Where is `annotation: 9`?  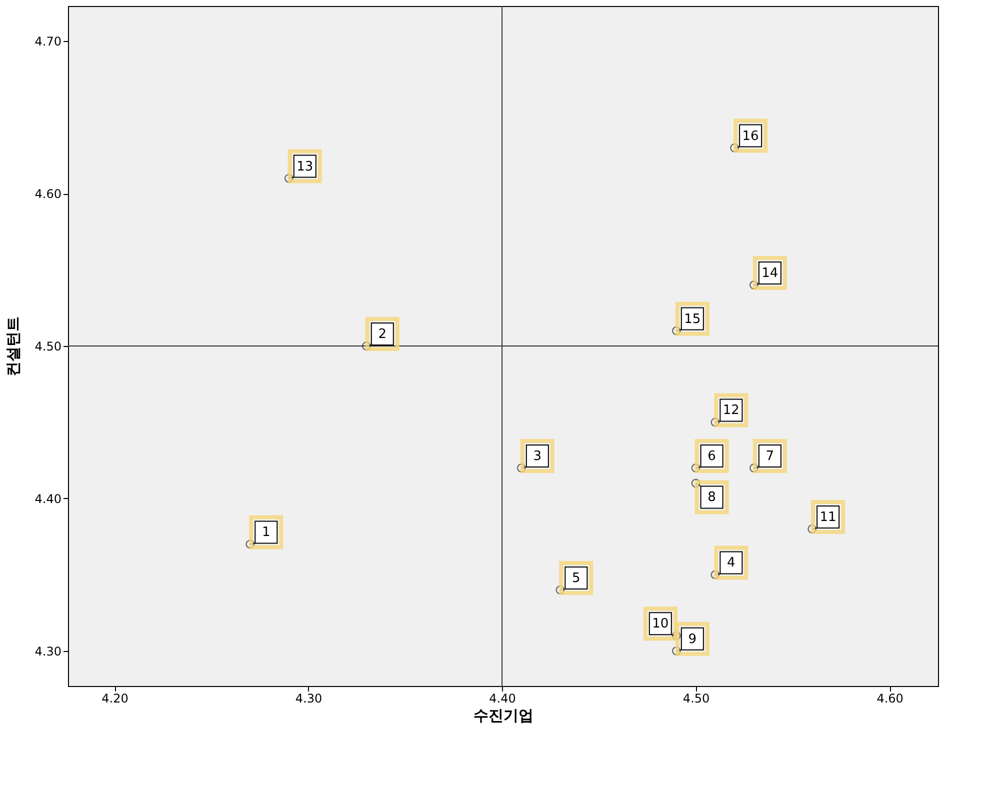
annotation: 9 is located at coordinates (692, 639).